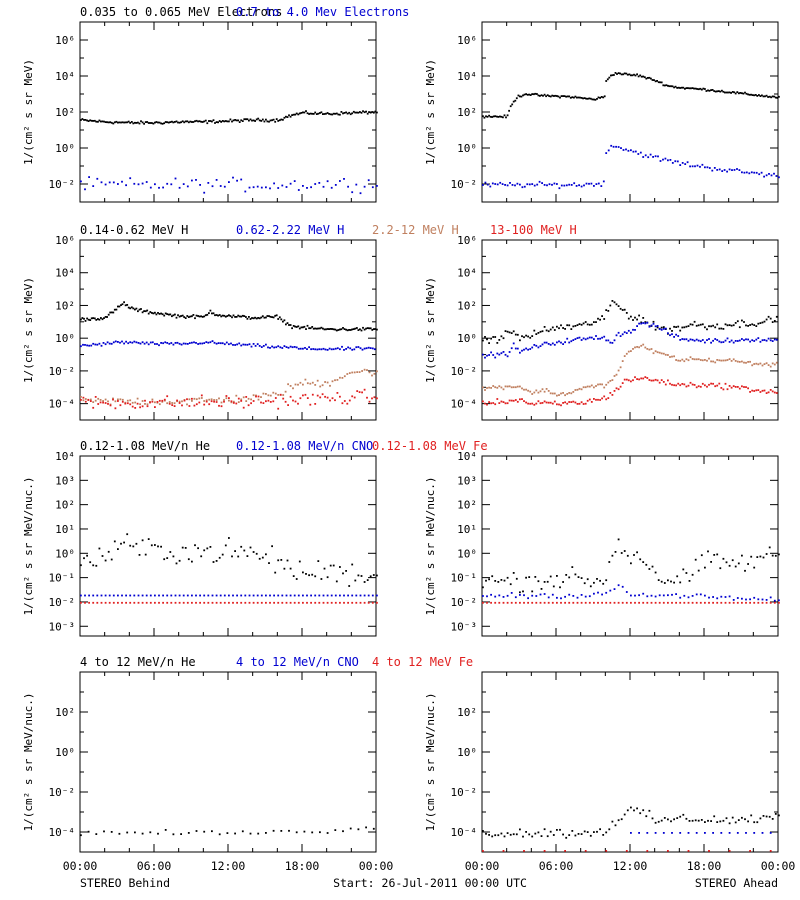  I want to click on y-tick-label: 10⁻¹, so click(62, 578).